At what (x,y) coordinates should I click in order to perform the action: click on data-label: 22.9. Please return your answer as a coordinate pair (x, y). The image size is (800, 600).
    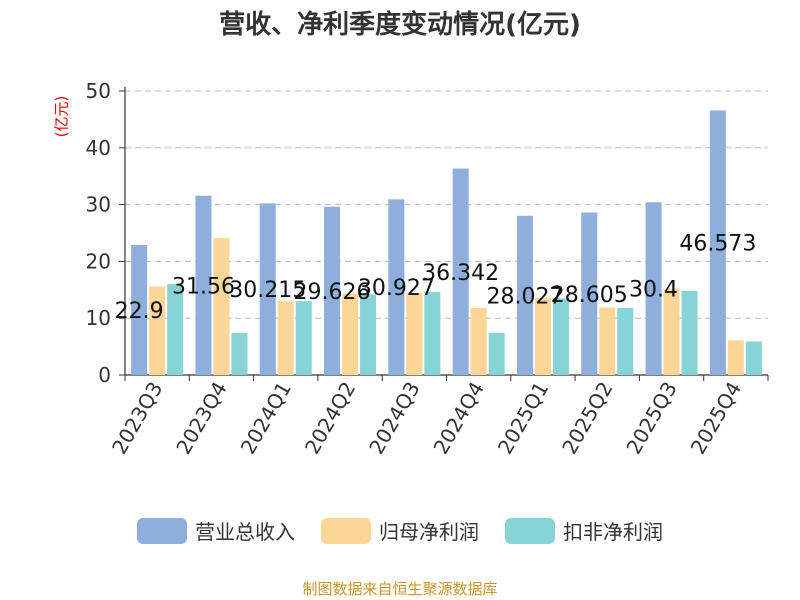
    Looking at the image, I should click on (139, 311).